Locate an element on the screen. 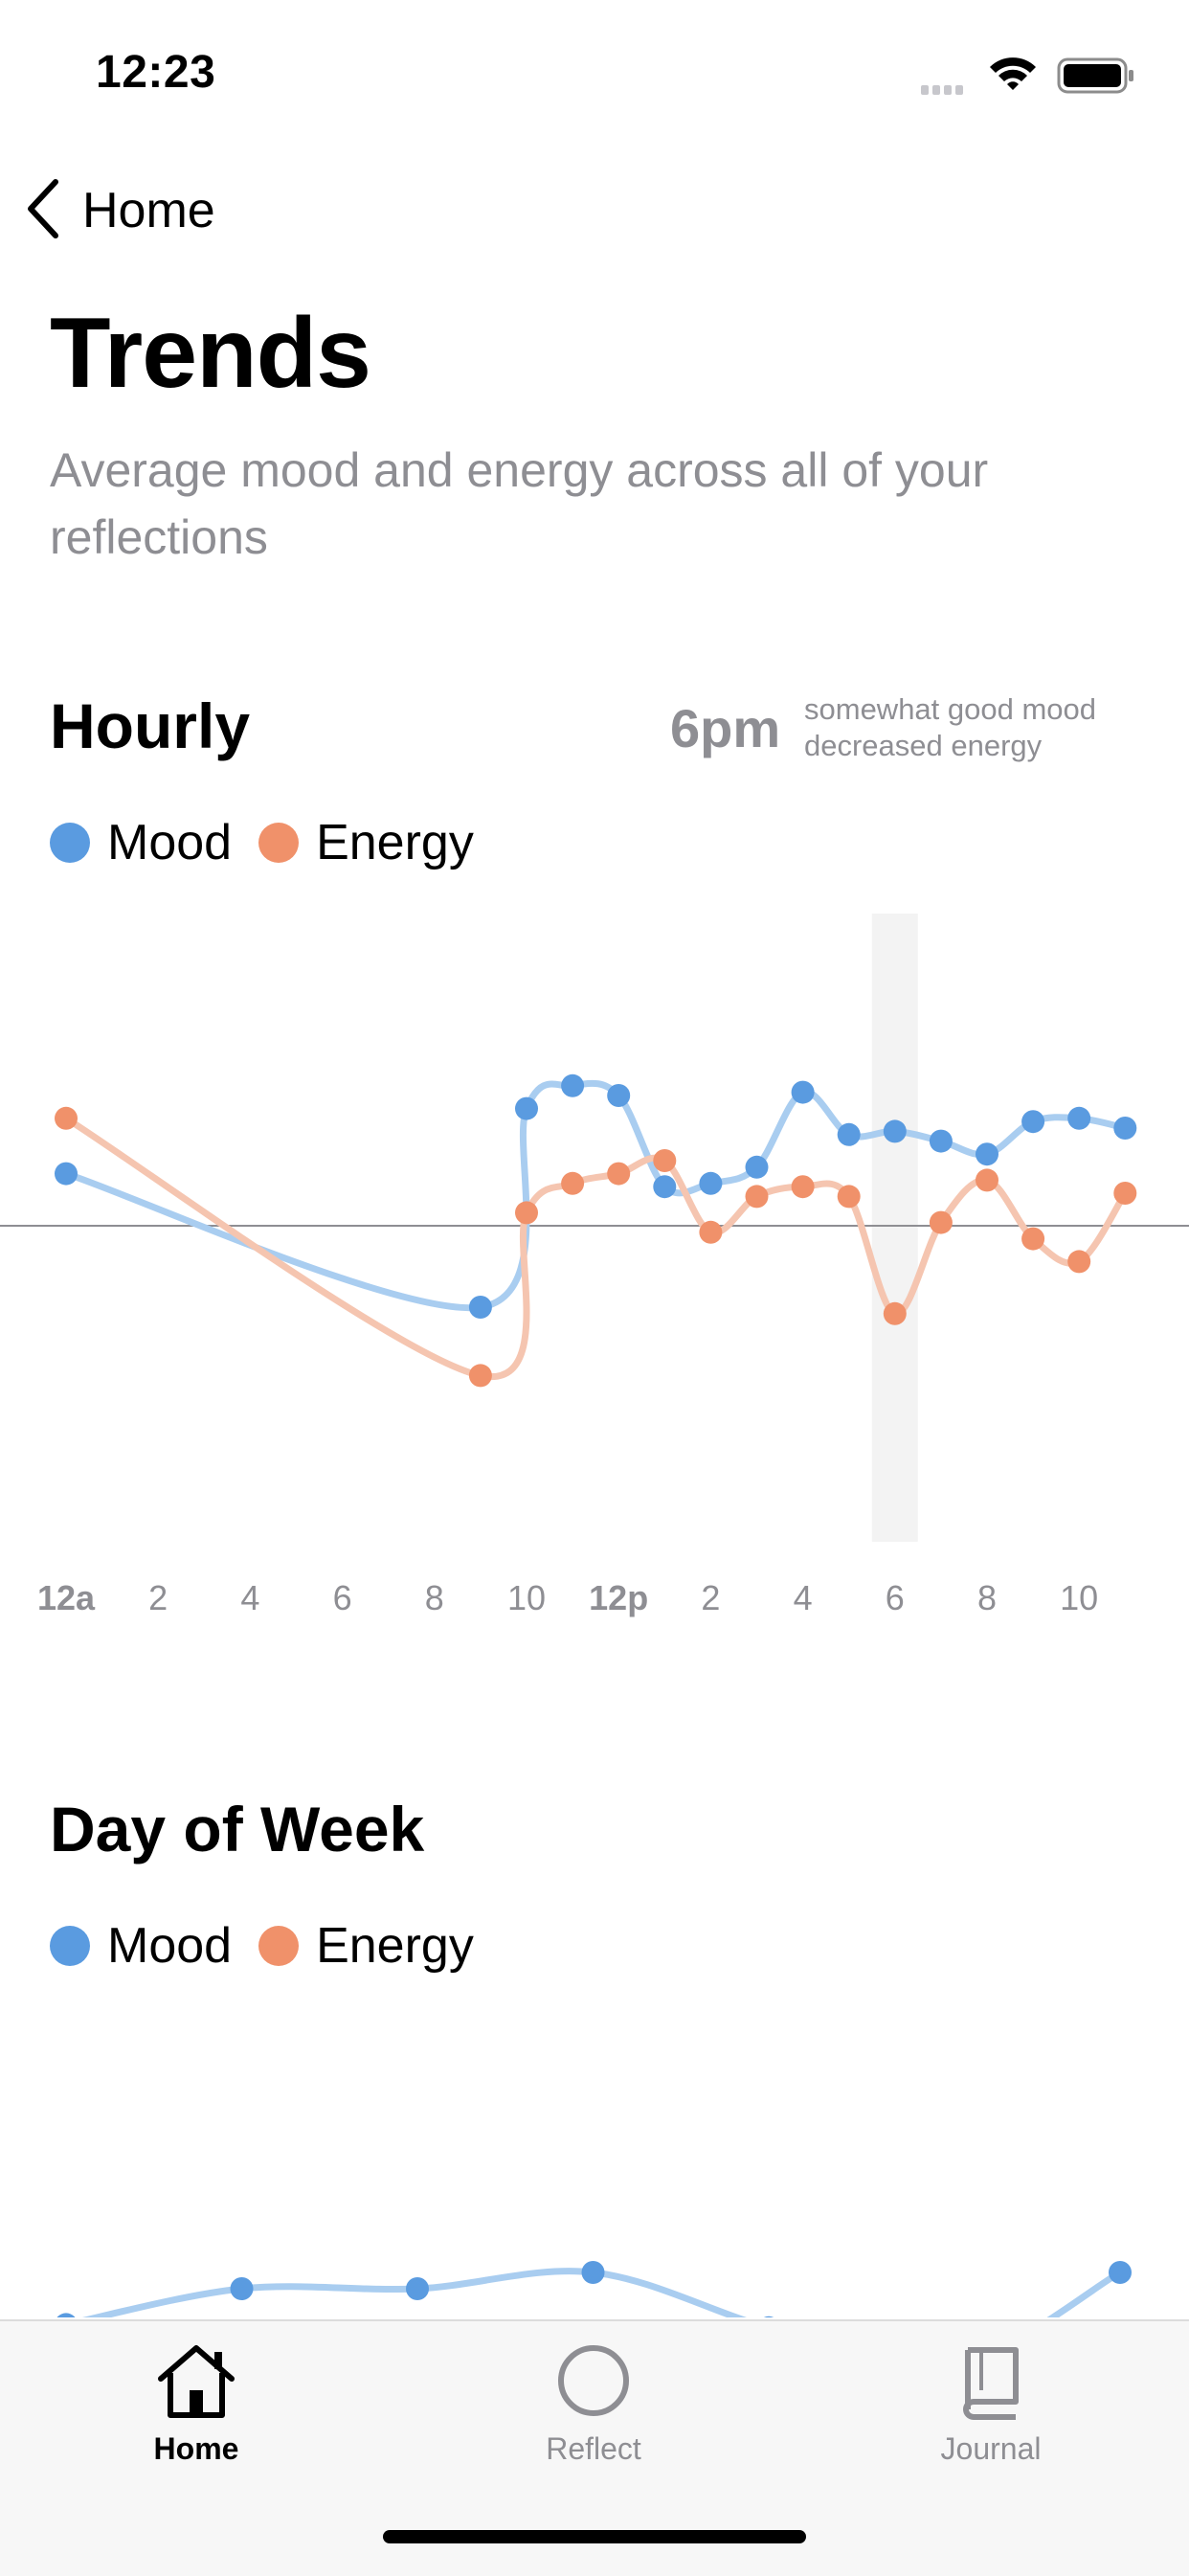  tab-journal: Journal is located at coordinates (990, 2403).